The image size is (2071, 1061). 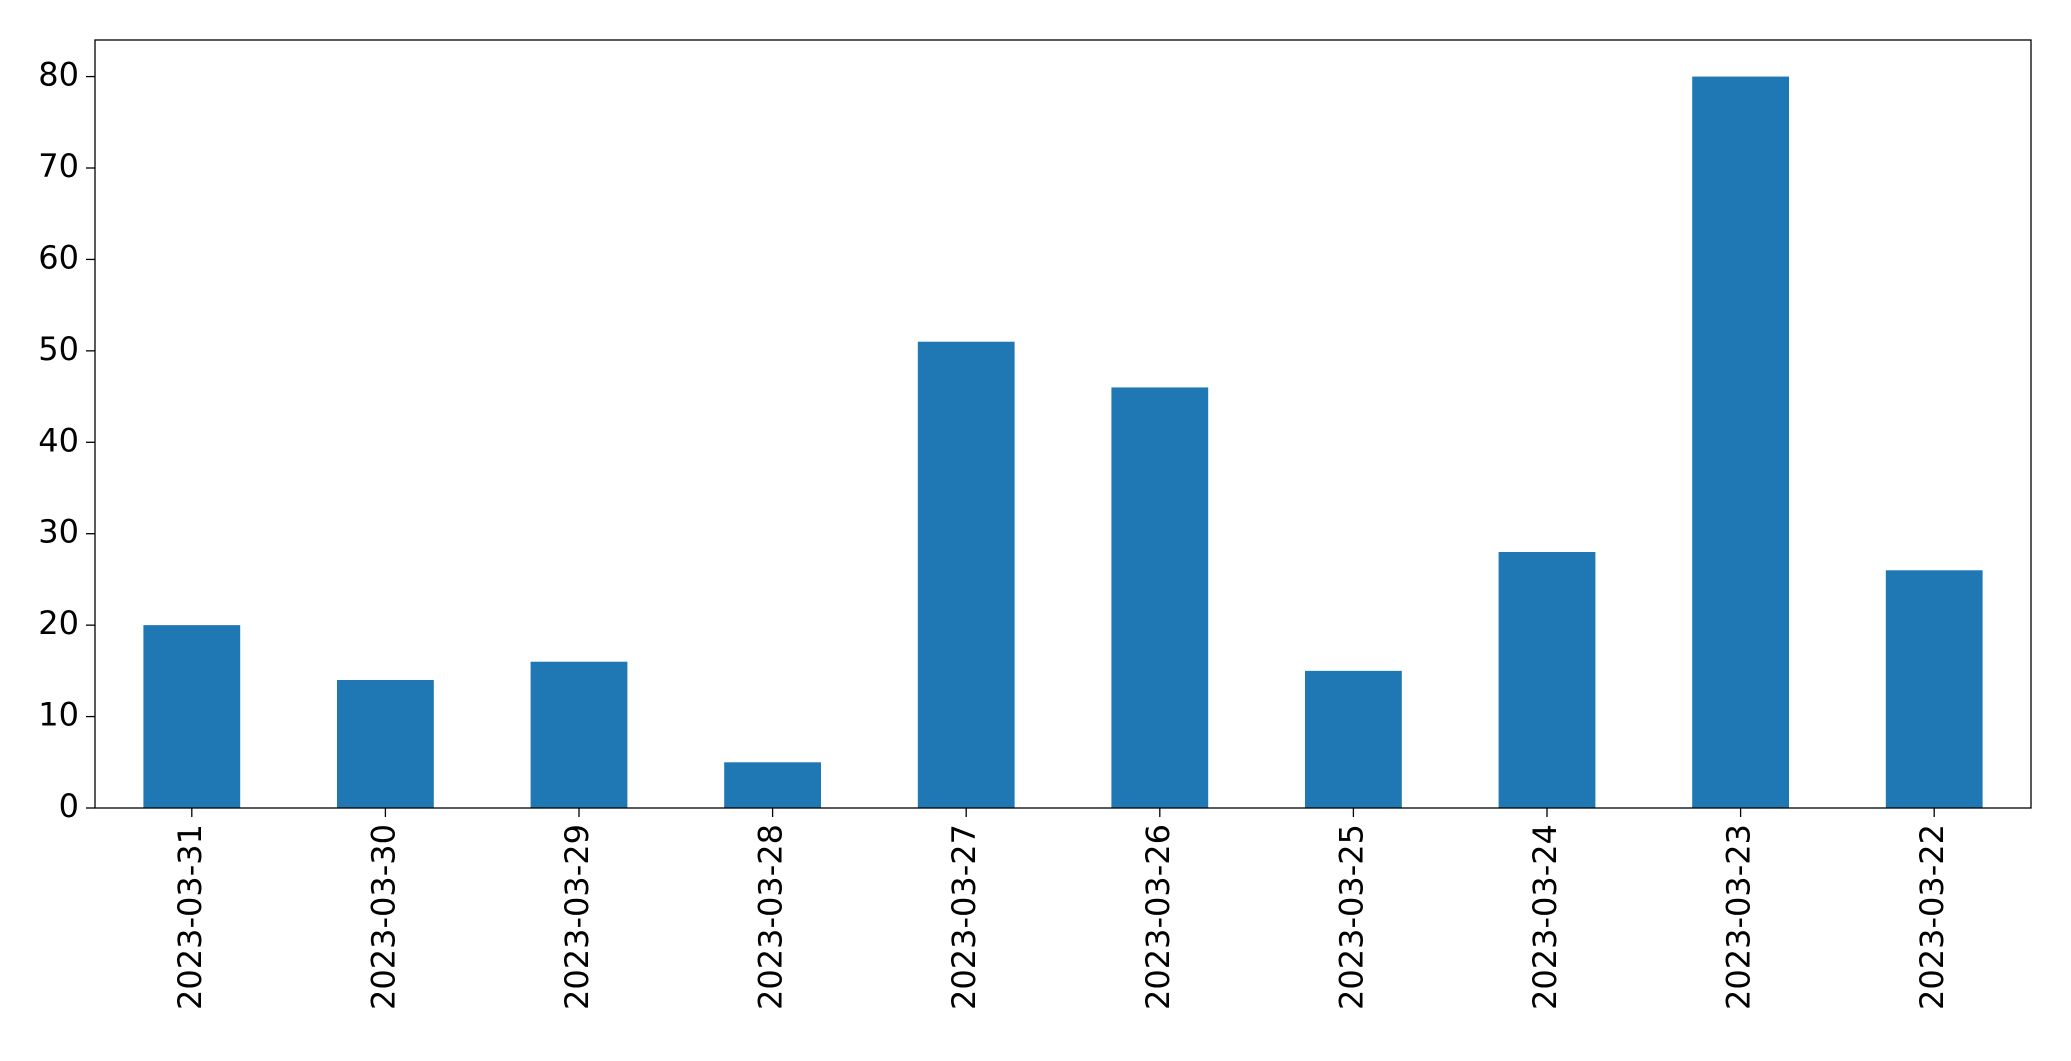 I want to click on y-tick-label: 80, so click(x=58, y=75).